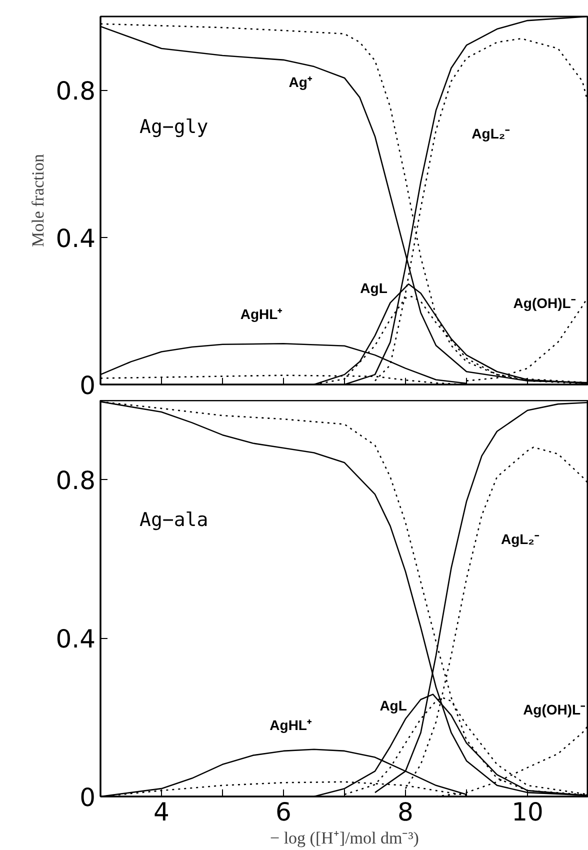 The height and width of the screenshot is (850, 588). Describe the element at coordinates (174, 520) in the screenshot. I see `text: Ag−ala` at that location.